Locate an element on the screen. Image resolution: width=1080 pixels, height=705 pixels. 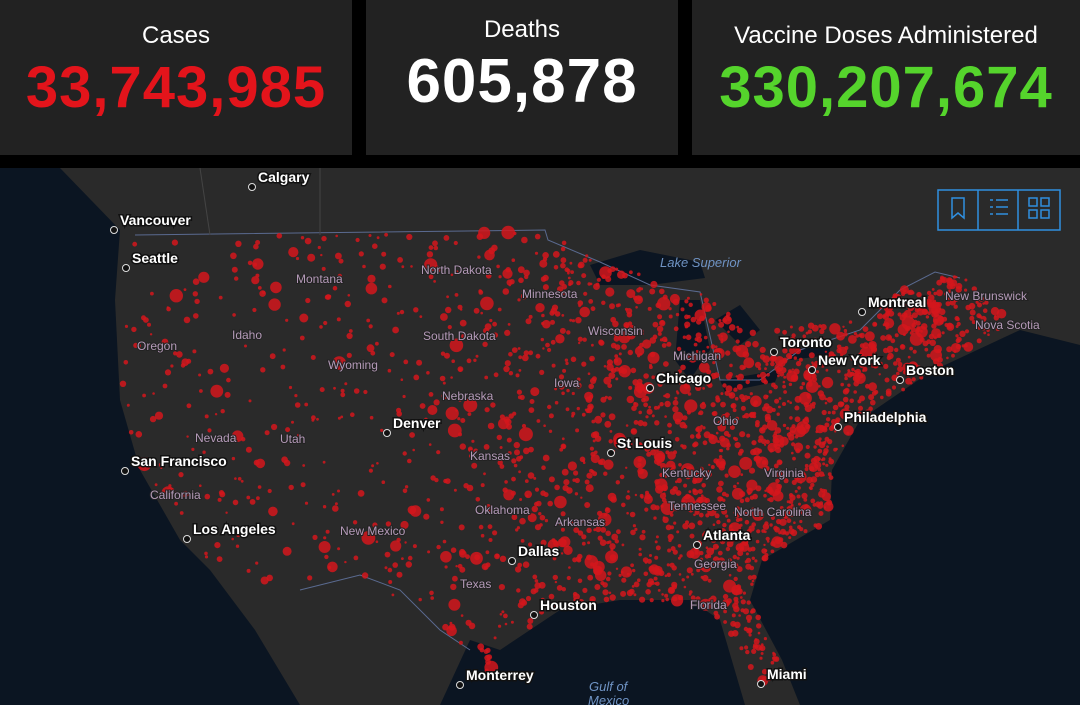
toolbar is located at coordinates (999, 210).